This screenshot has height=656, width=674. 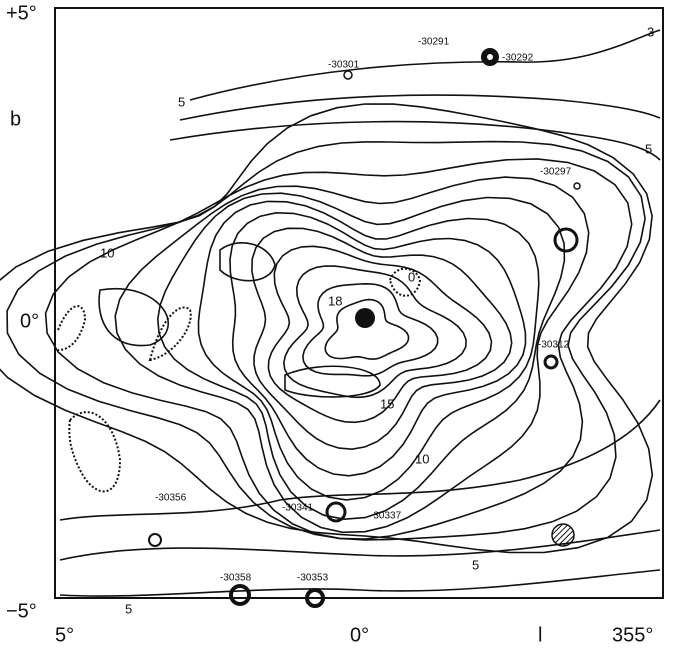 What do you see at coordinates (359, 635) in the screenshot?
I see `x-tick-label: 0°` at bounding box center [359, 635].